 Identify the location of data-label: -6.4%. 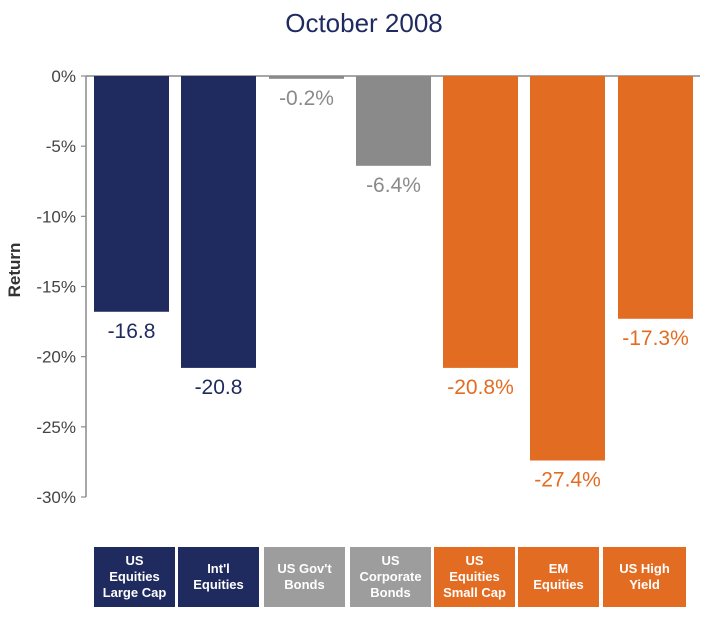
(393, 185).